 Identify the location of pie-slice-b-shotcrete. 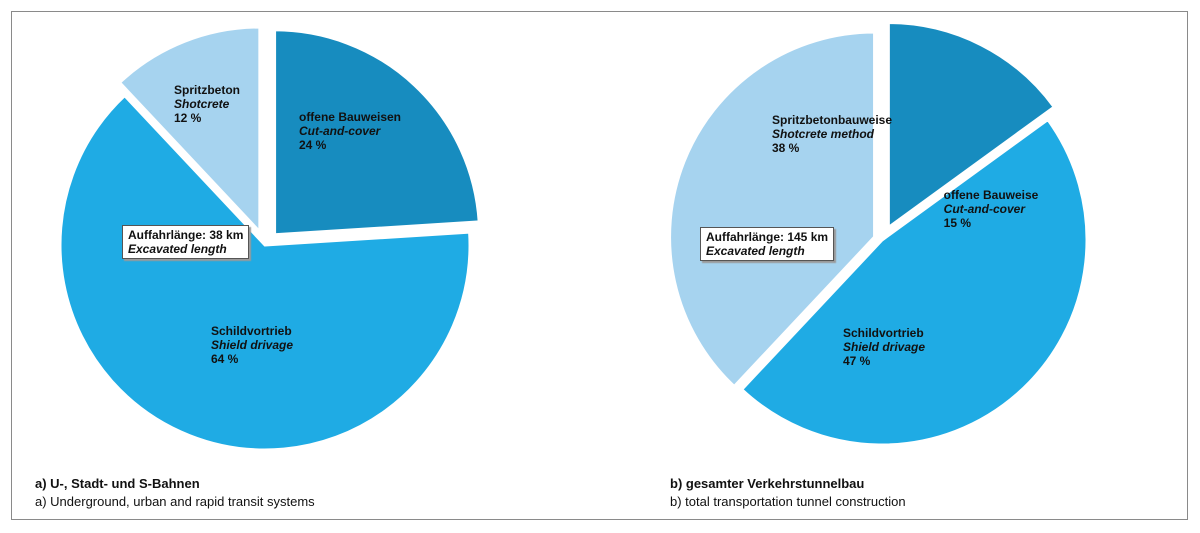
(772, 209).